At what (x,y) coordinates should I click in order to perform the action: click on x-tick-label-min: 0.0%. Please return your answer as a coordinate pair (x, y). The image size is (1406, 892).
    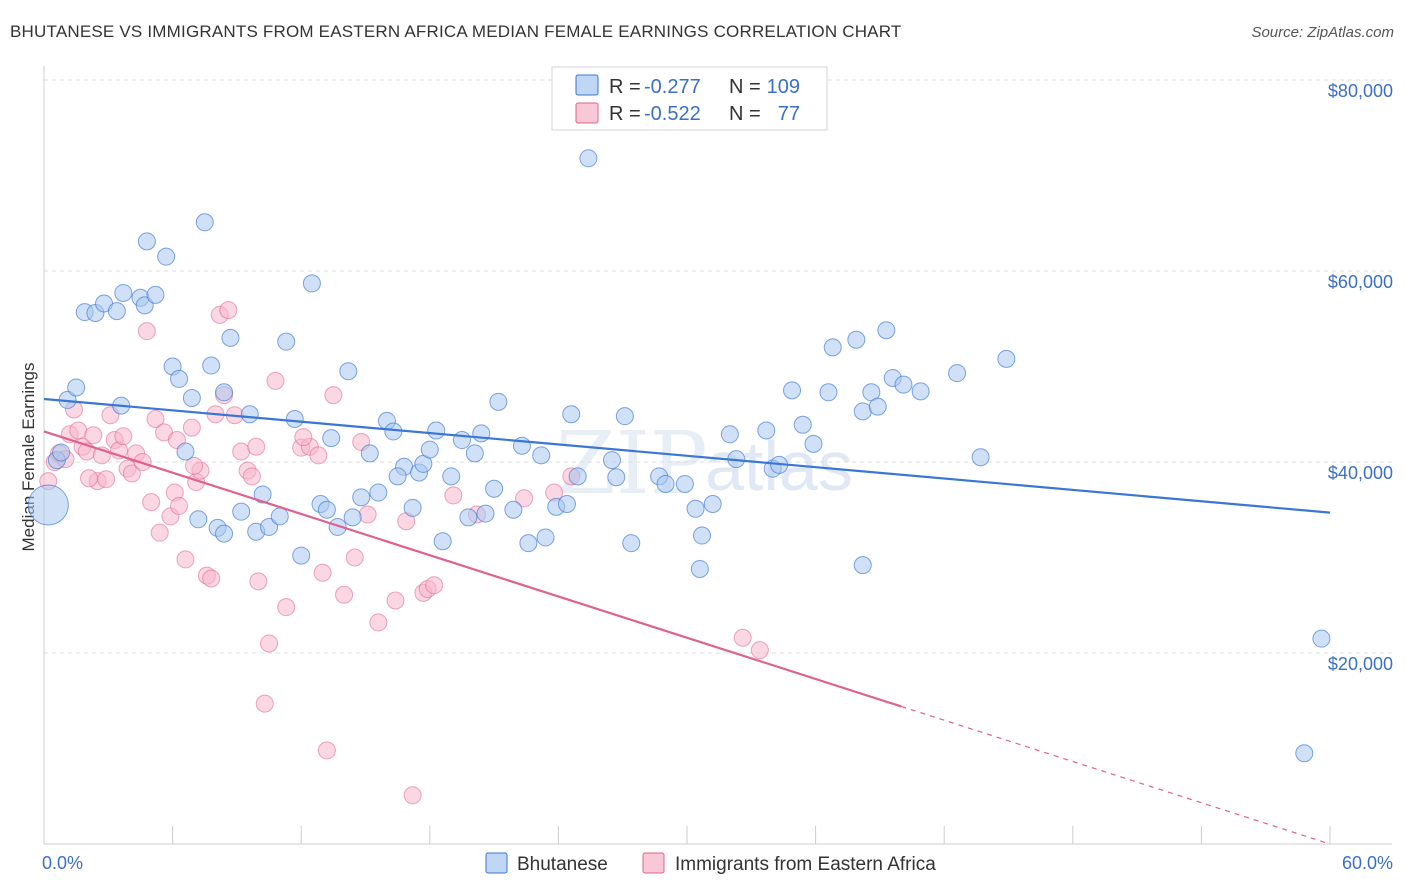
    Looking at the image, I should click on (62, 863).